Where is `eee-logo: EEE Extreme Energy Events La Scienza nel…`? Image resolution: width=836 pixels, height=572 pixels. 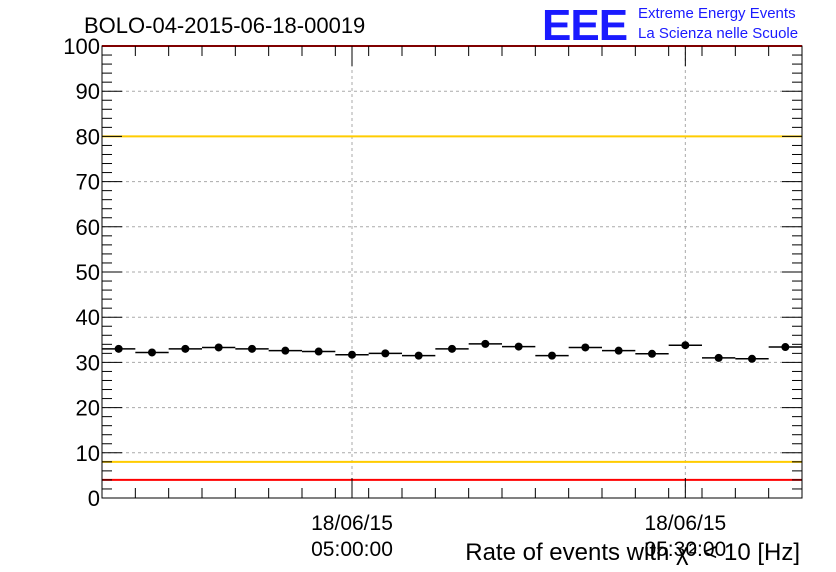 eee-logo: EEE Extreme Energy Events La Scienza nel… is located at coordinates (670, 25).